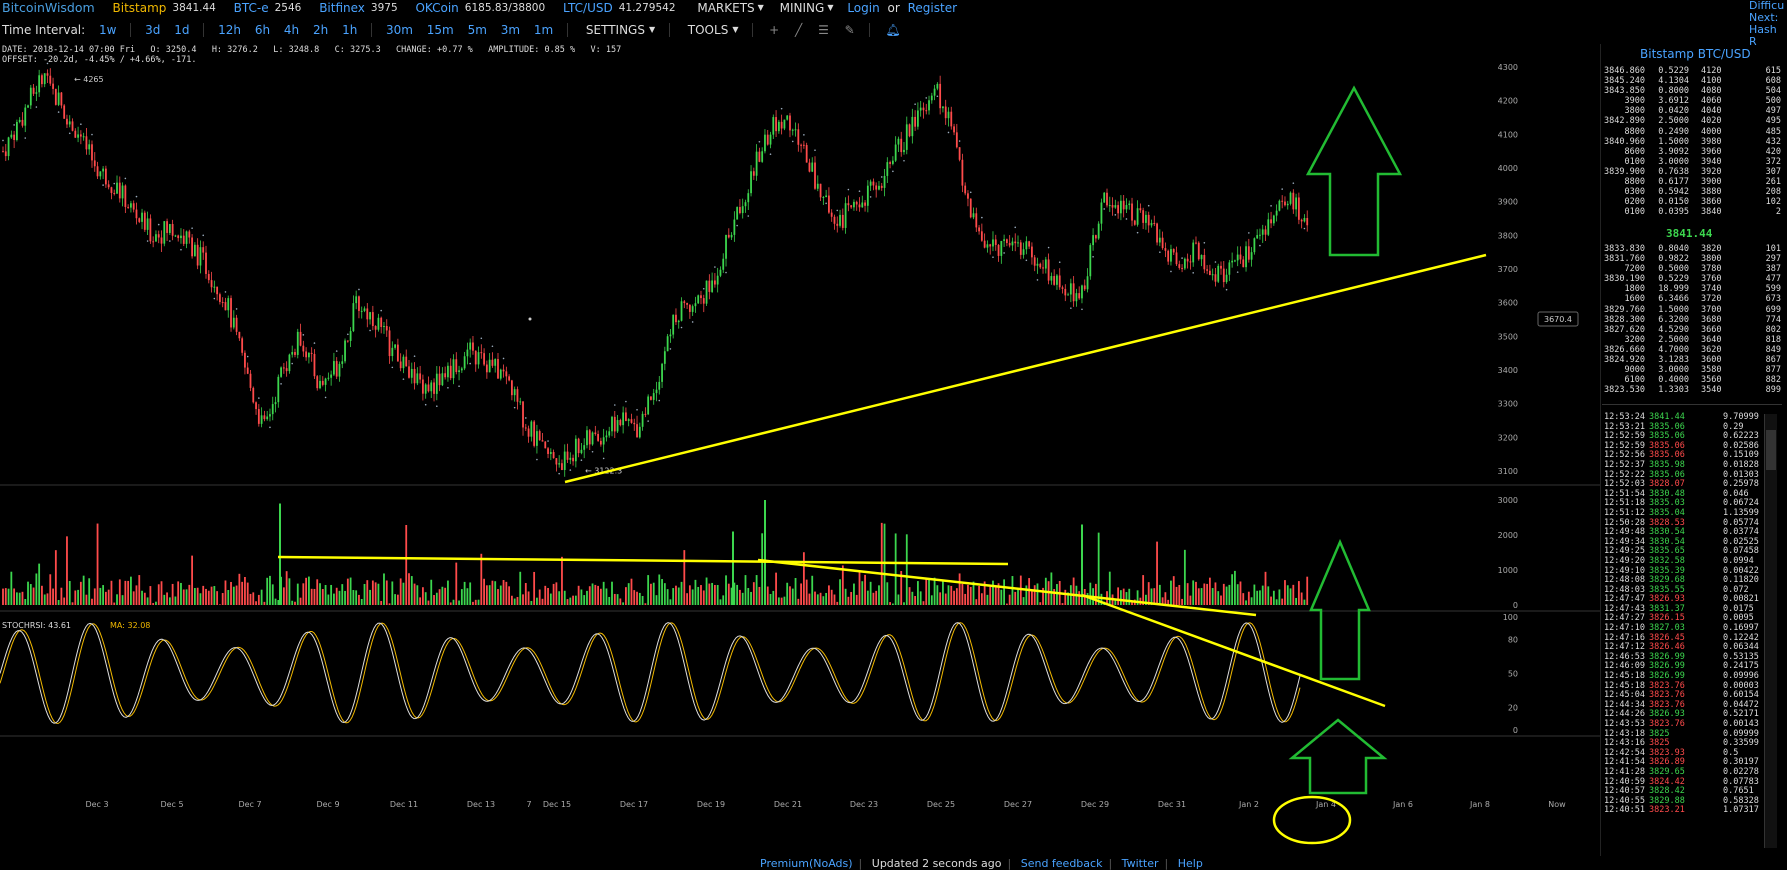  What do you see at coordinates (1673, 370) in the screenshot?
I see `bids-cell: 3.0000` at bounding box center [1673, 370].